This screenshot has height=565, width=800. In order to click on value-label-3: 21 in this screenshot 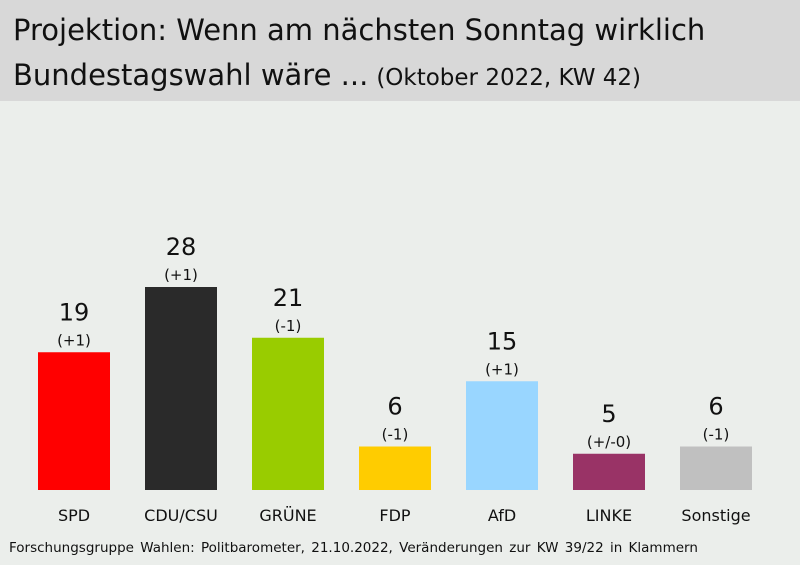, I will do `click(288, 298)`.